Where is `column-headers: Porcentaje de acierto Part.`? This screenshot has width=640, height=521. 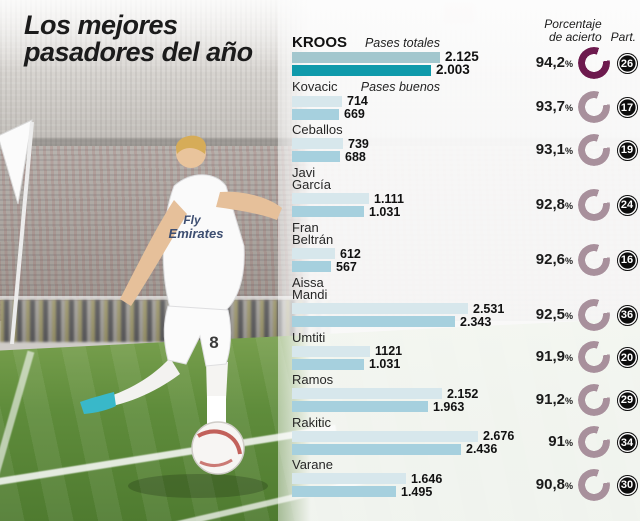
column-headers: Porcentaje de acierto Part. is located at coordinates (576, 30).